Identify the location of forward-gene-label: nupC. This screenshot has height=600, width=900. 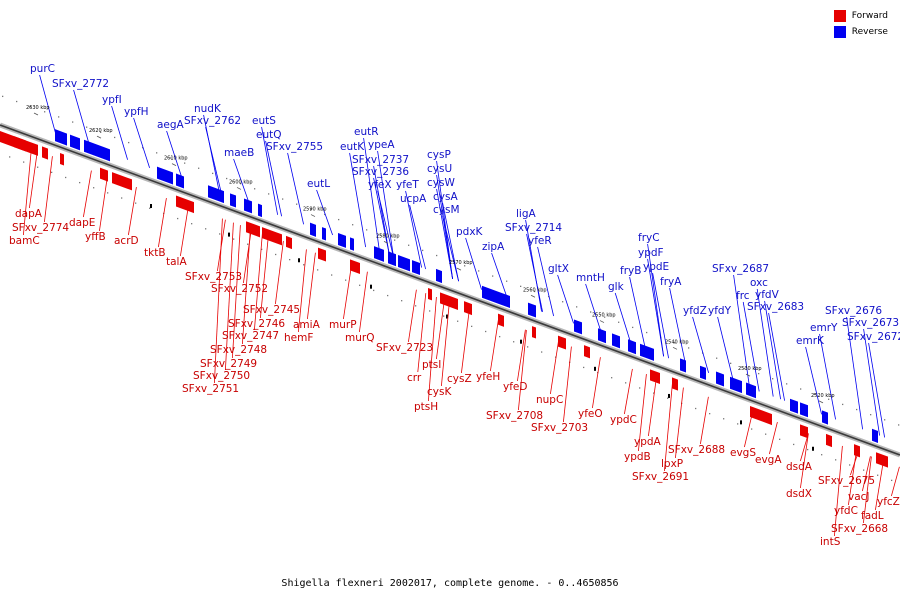
(549, 400).